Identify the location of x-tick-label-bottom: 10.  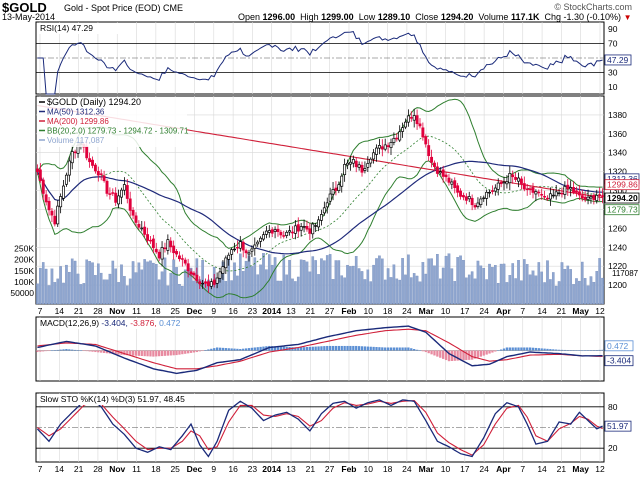
(369, 469).